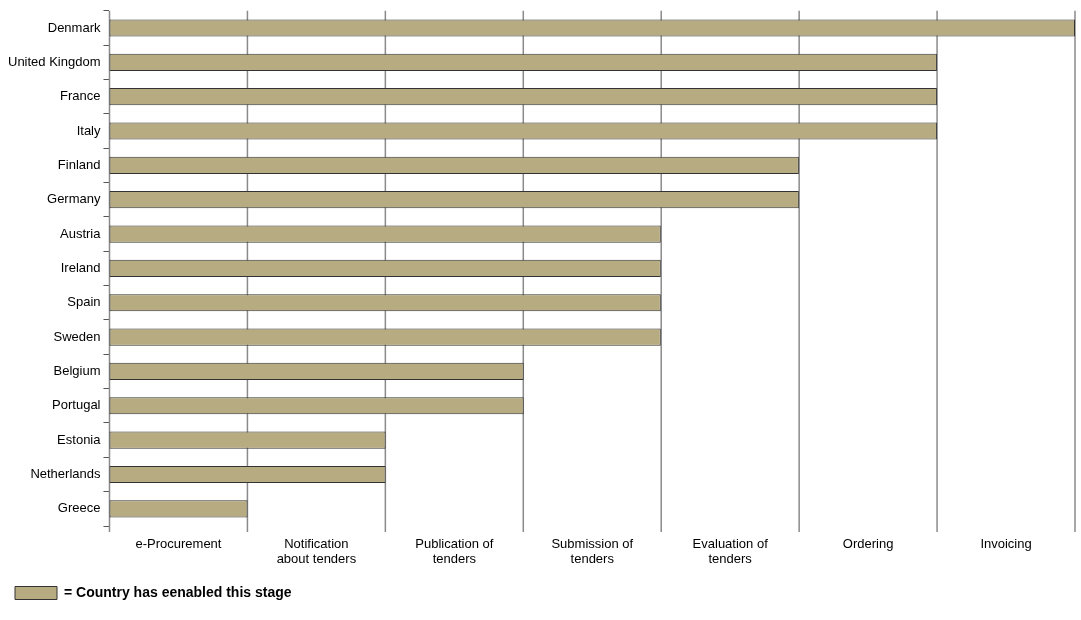 This screenshot has height=620, width=1081. I want to click on y-tick-label: Sweden, so click(77, 336).